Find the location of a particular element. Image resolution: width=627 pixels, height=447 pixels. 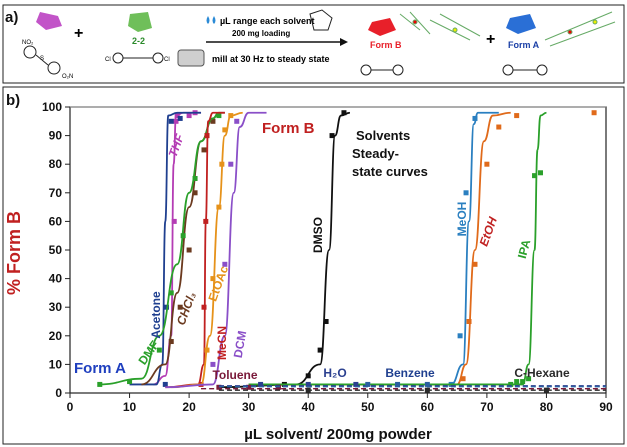

series-label-benzene: Benzene is located at coordinates (410, 373).